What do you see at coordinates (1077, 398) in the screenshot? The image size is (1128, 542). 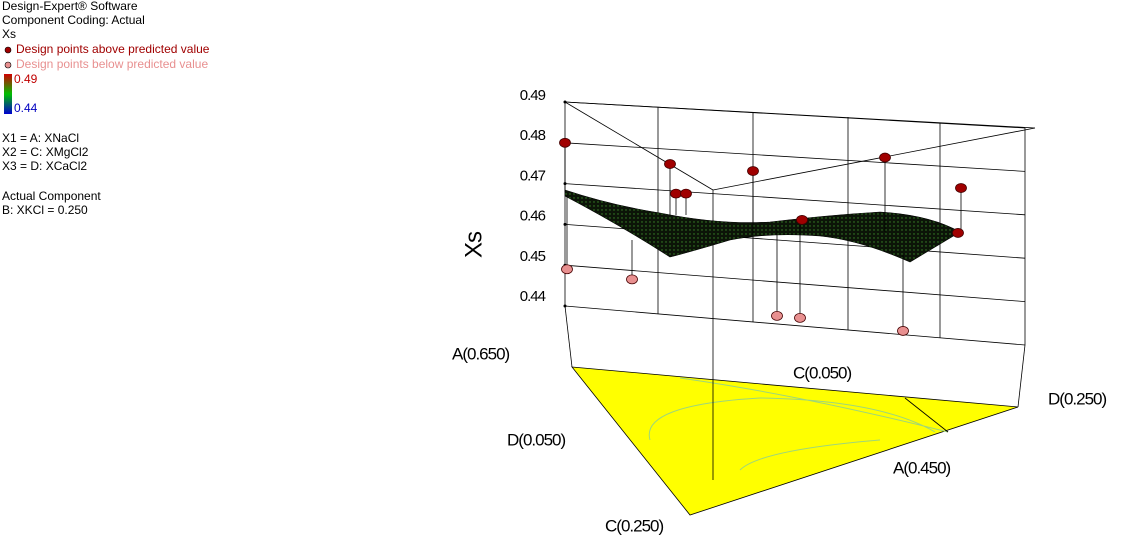 I see `corner-label: D(0.250)` at bounding box center [1077, 398].